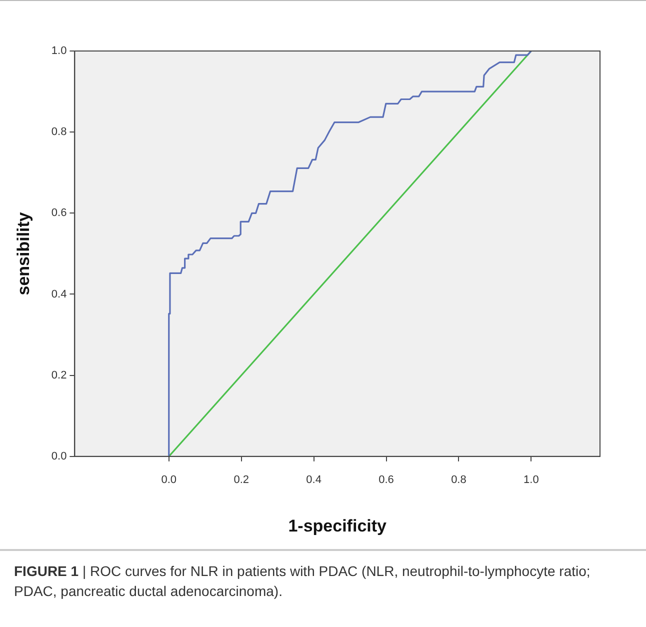 This screenshot has width=646, height=627. I want to click on y-tick-label: 0.6, so click(59, 213).